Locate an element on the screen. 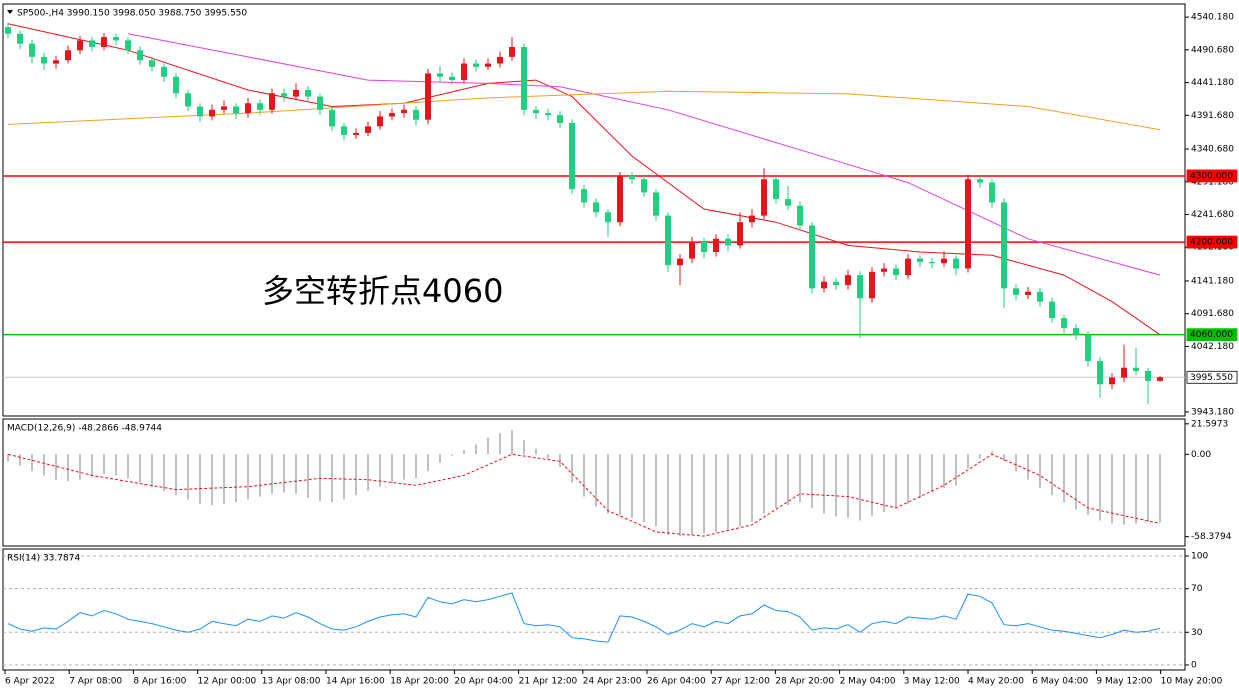 This screenshot has width=1239, height=694. x-tick-label: 7 Apr 08:00 is located at coordinates (95, 682).